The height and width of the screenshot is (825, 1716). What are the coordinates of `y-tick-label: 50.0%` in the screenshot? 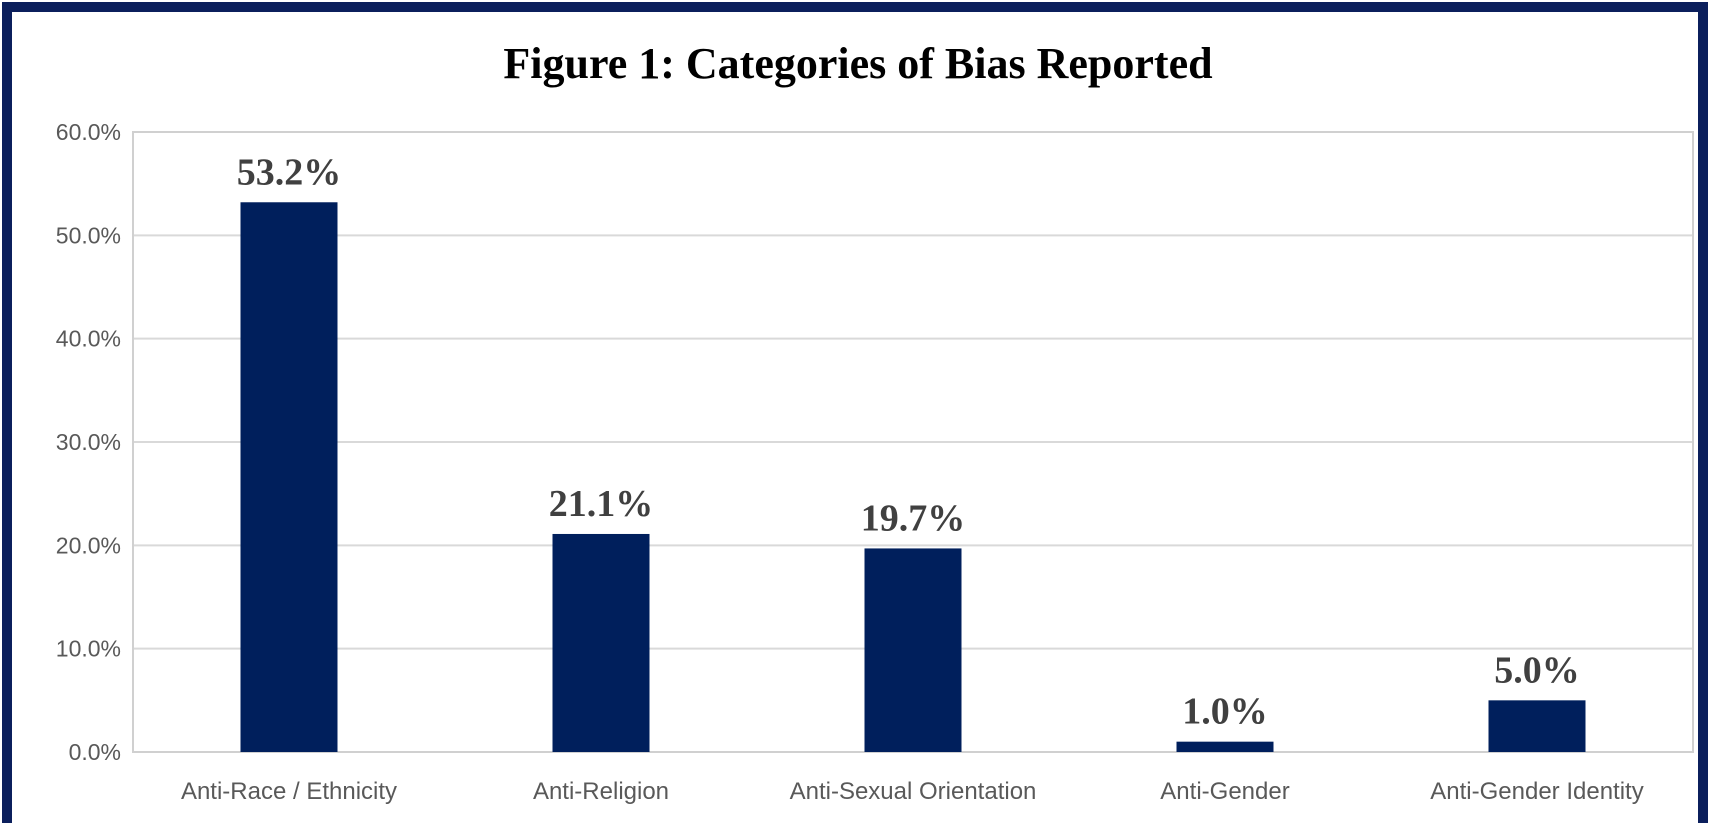 It's located at (88, 235).